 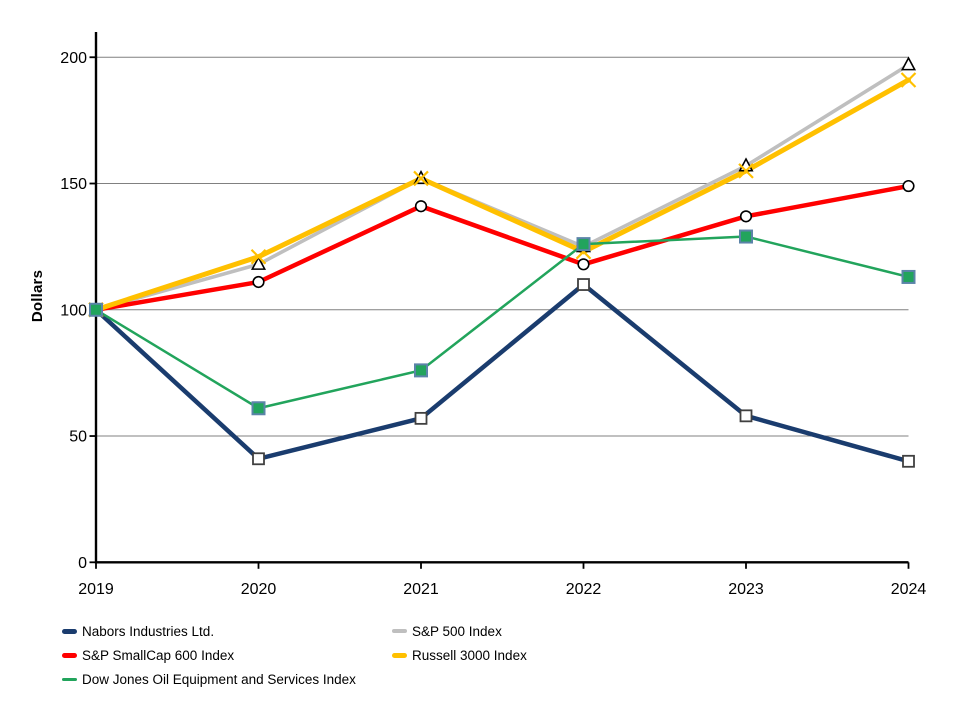 What do you see at coordinates (96, 309) in the screenshot?
I see `marker-dow-jones-oil-equipment-and-services-index-2019` at bounding box center [96, 309].